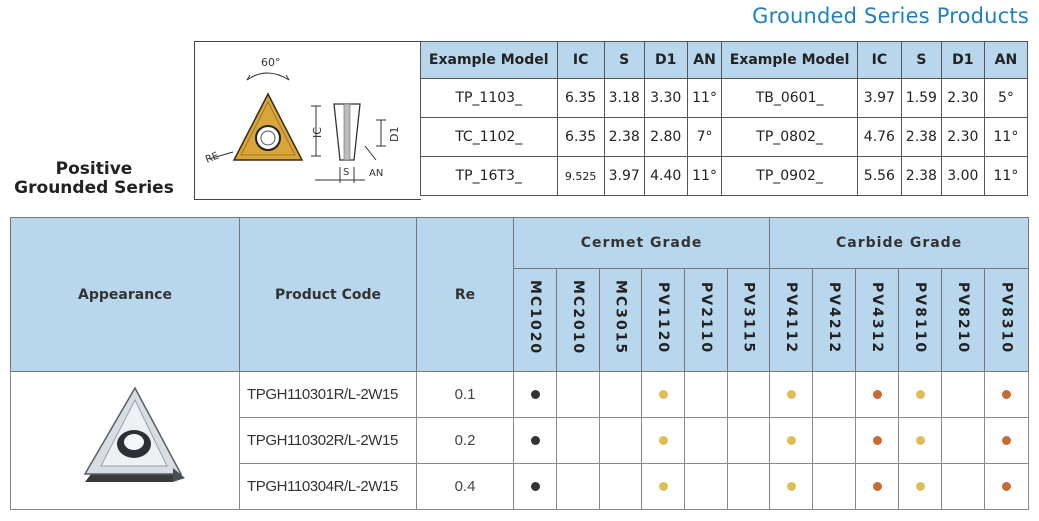 The image size is (1039, 521). What do you see at coordinates (94, 188) in the screenshot?
I see `series-label-line2: Grounded Series` at bounding box center [94, 188].